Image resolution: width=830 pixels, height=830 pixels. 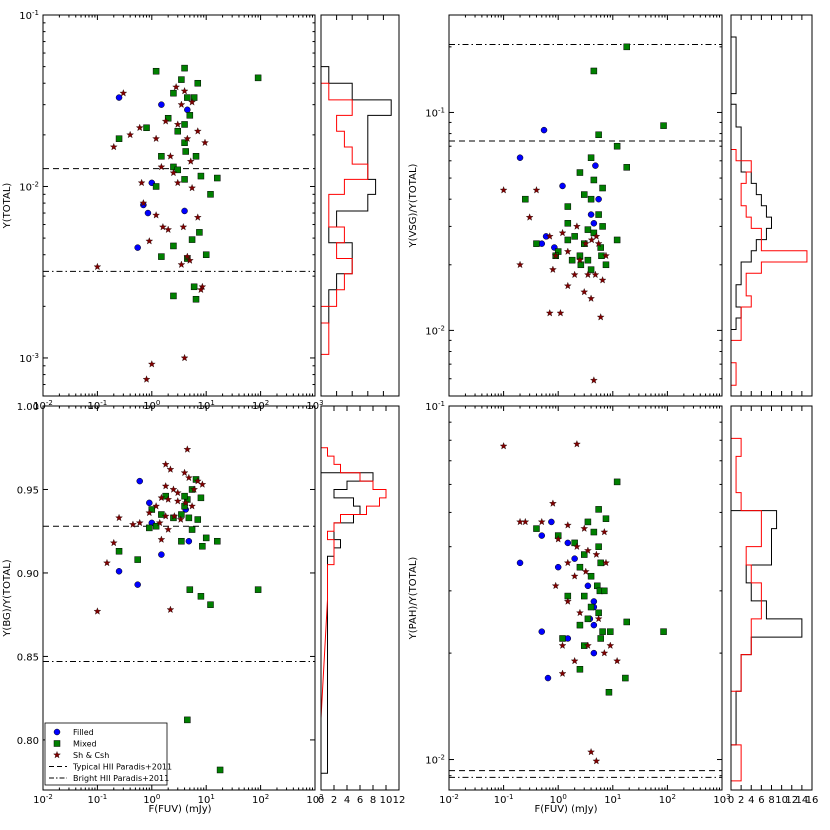 I want to click on legend-label: Filled, so click(x=83, y=732).